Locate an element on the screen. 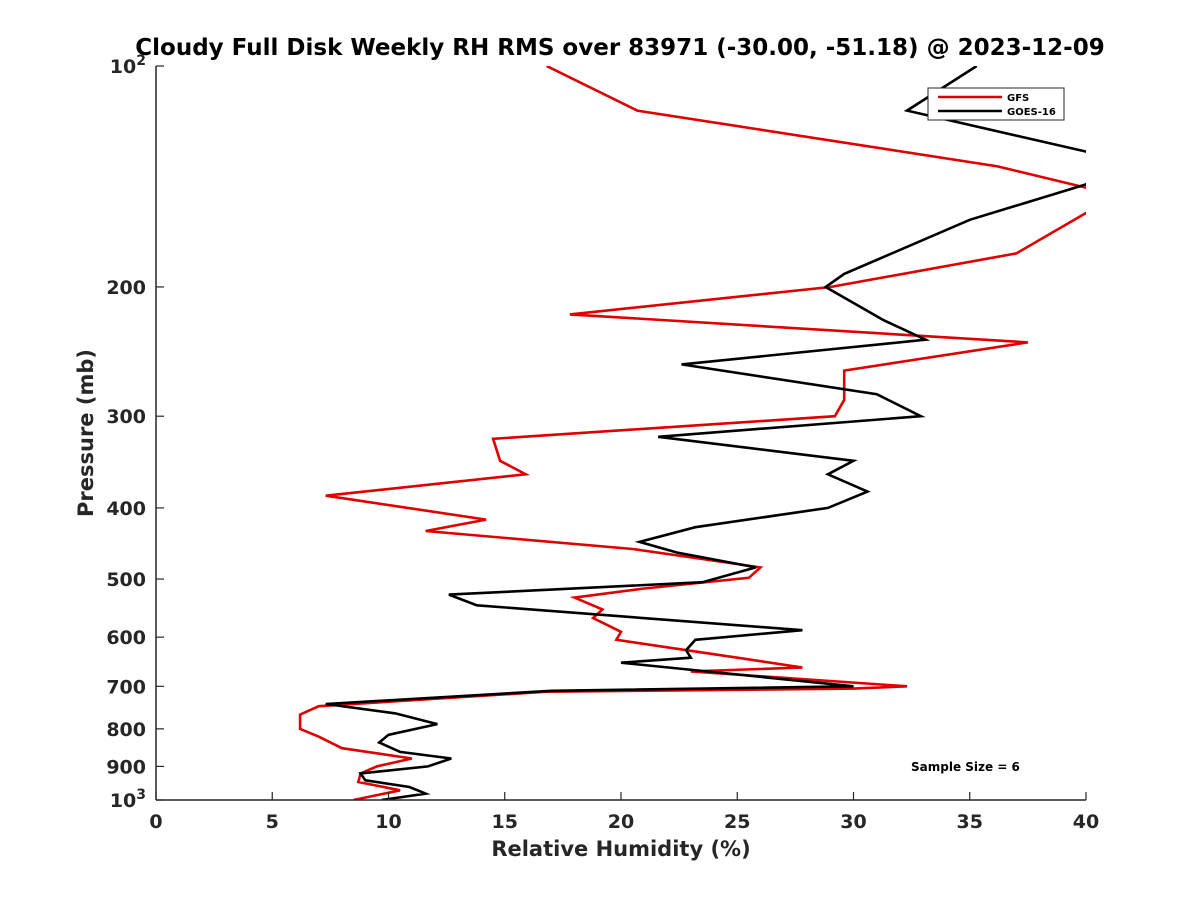  legend: GFS GOES-16 is located at coordinates (996, 104).